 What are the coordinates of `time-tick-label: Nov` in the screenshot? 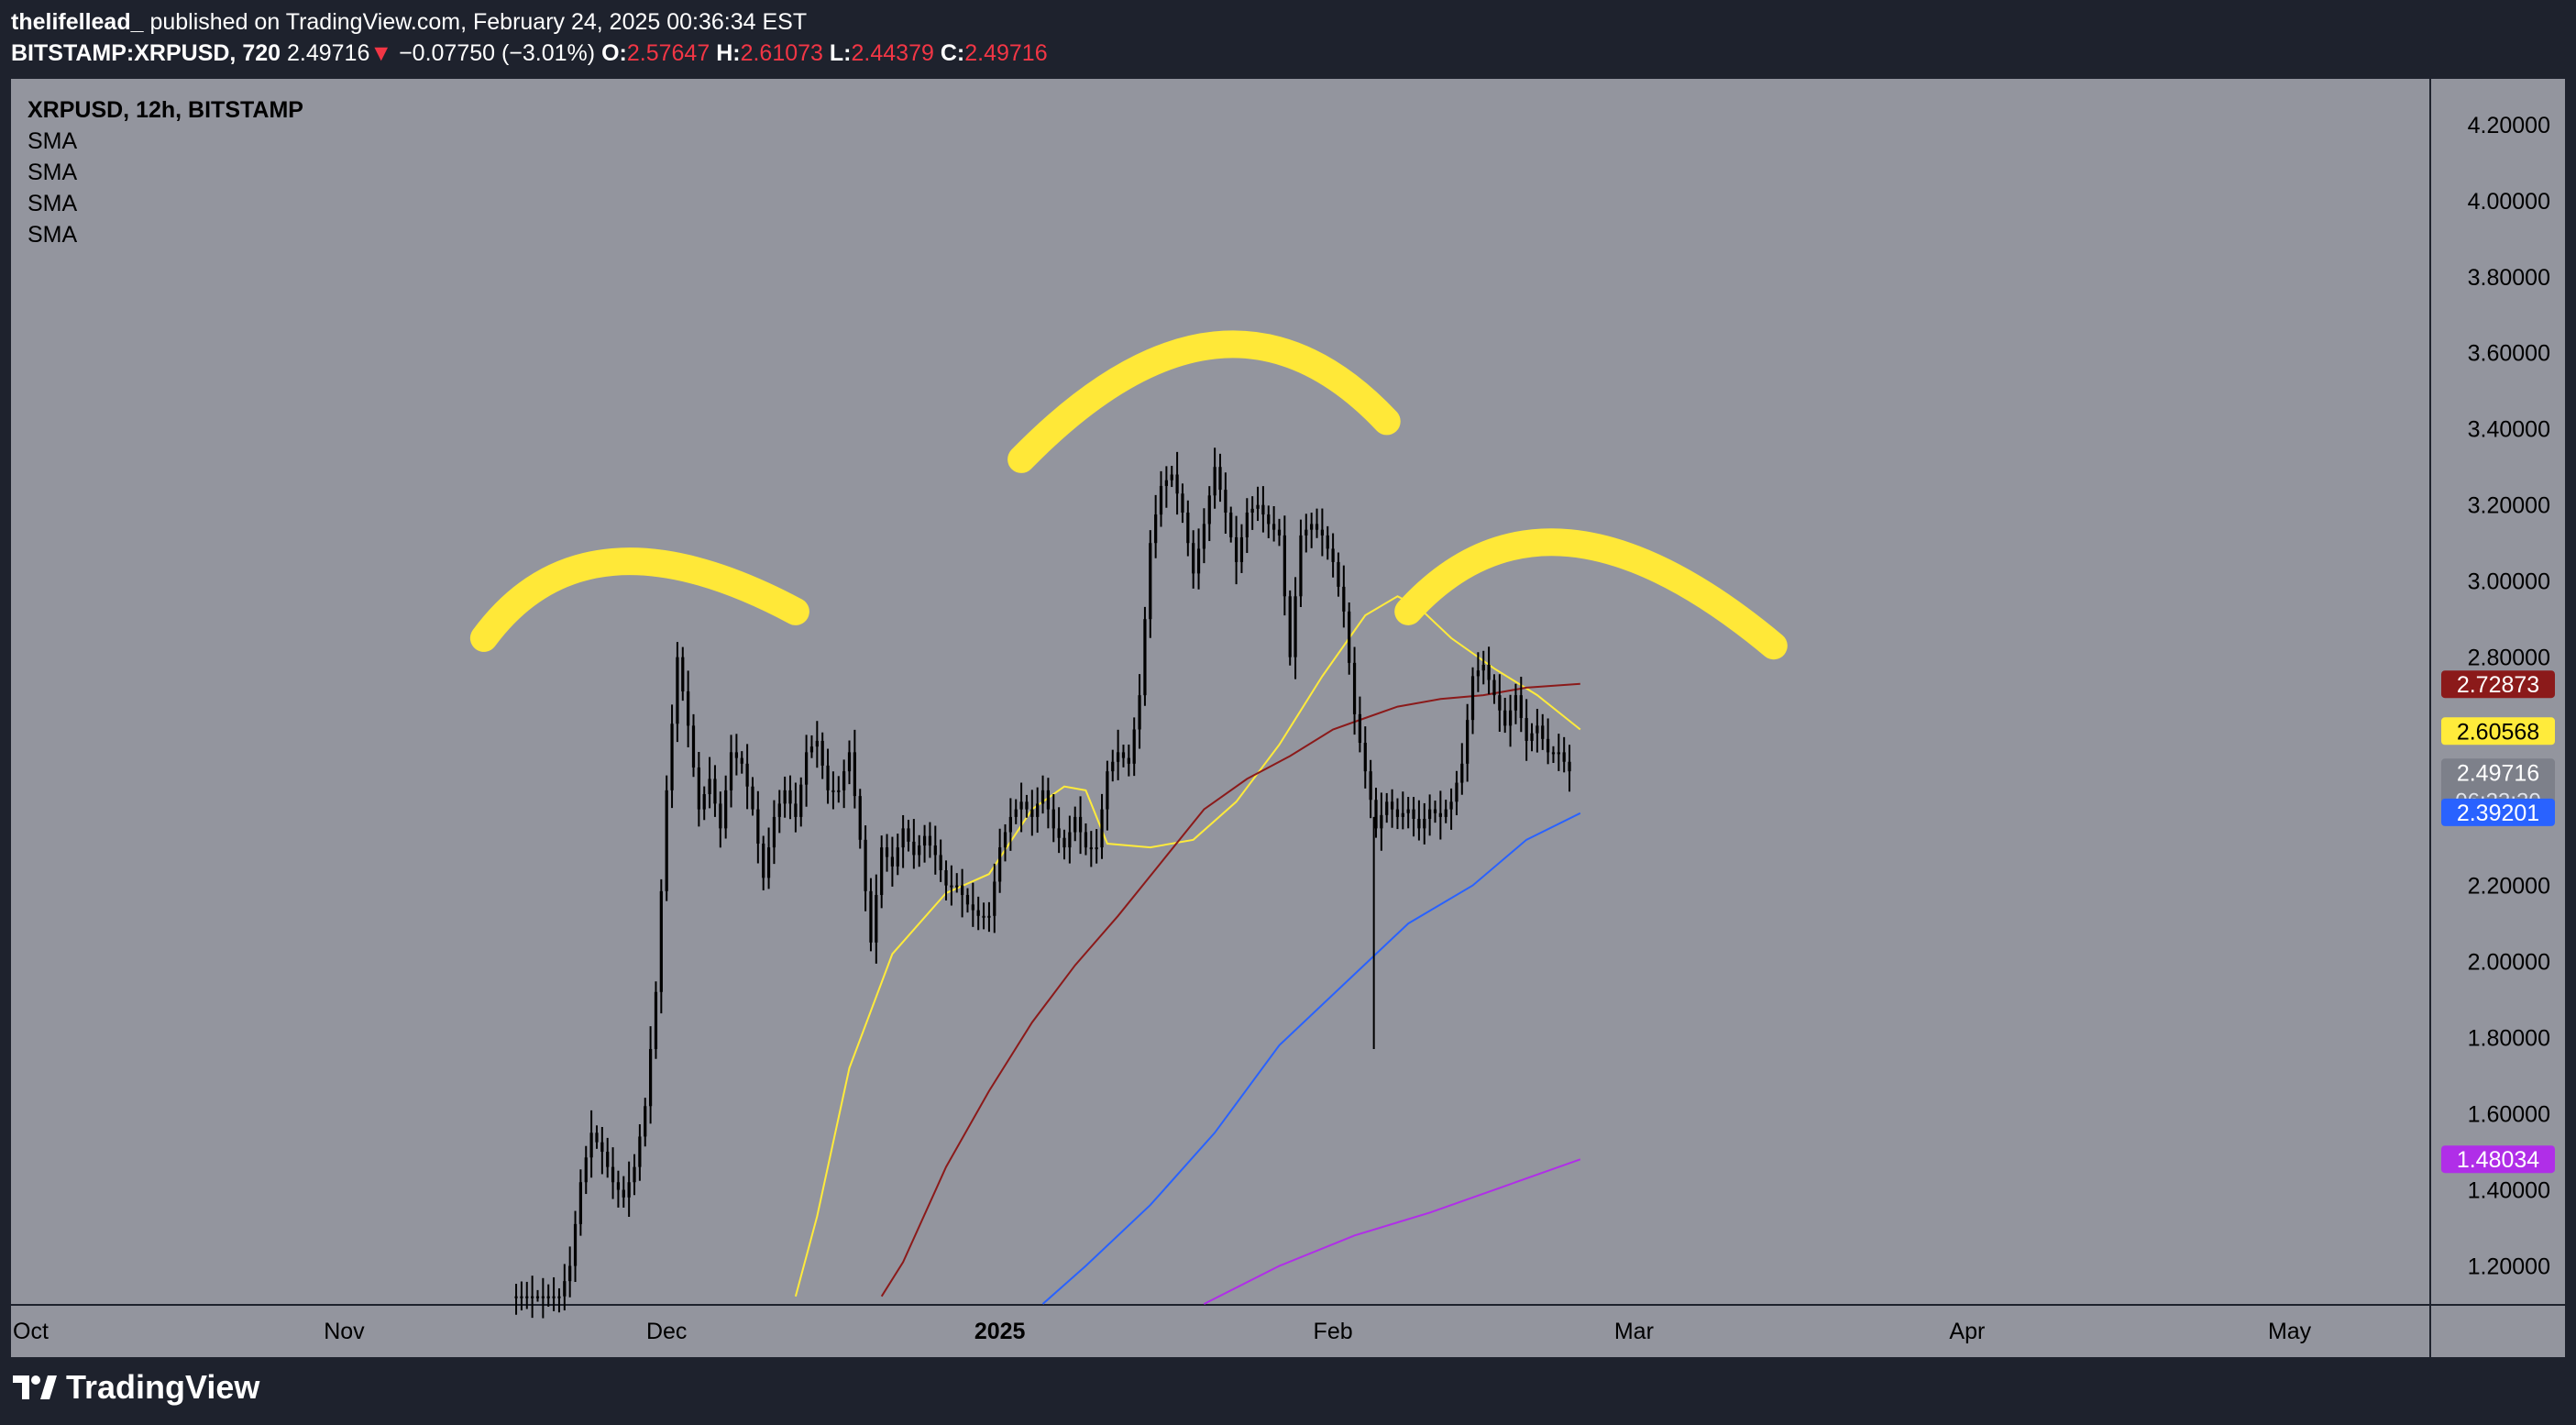 It's located at (344, 1332).